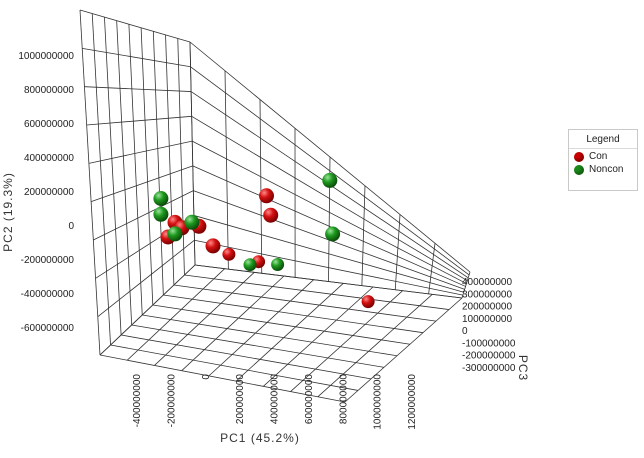  What do you see at coordinates (523, 368) in the screenshot?
I see `z-axis-title: PC3` at bounding box center [523, 368].